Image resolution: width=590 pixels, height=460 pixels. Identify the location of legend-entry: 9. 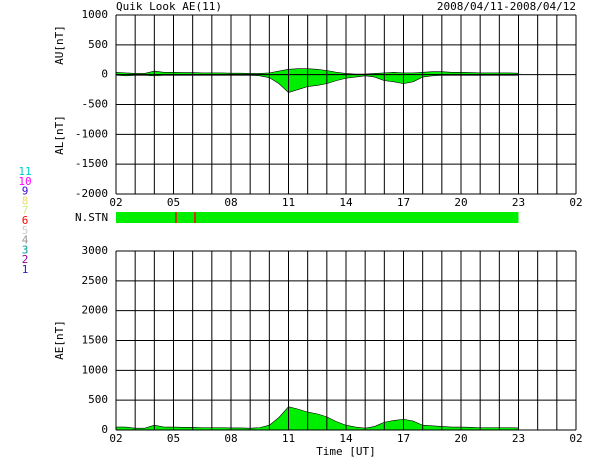
(25, 191).